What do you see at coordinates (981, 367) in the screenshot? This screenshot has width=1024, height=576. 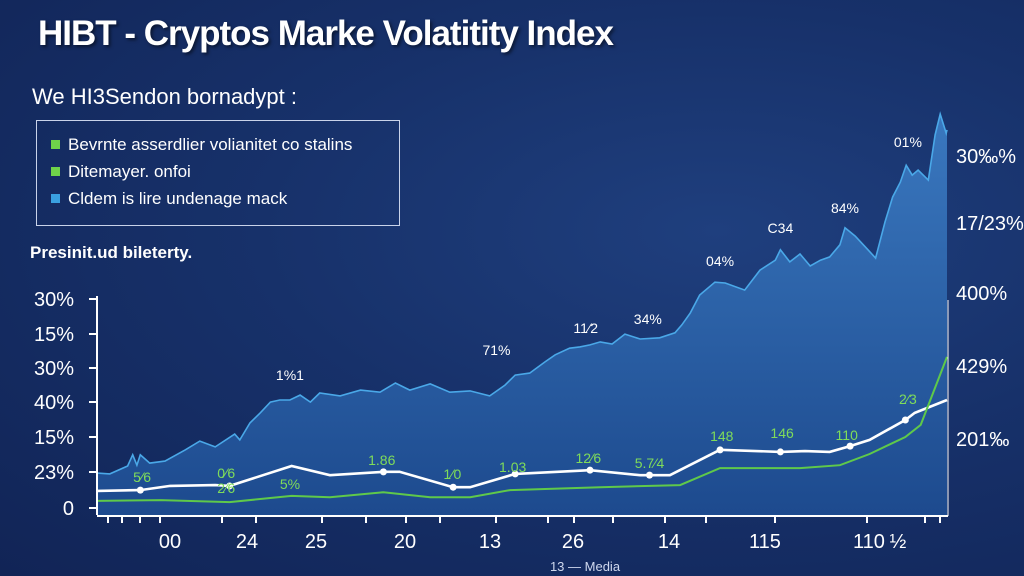 I see `right-tick-label: 429%` at bounding box center [981, 367].